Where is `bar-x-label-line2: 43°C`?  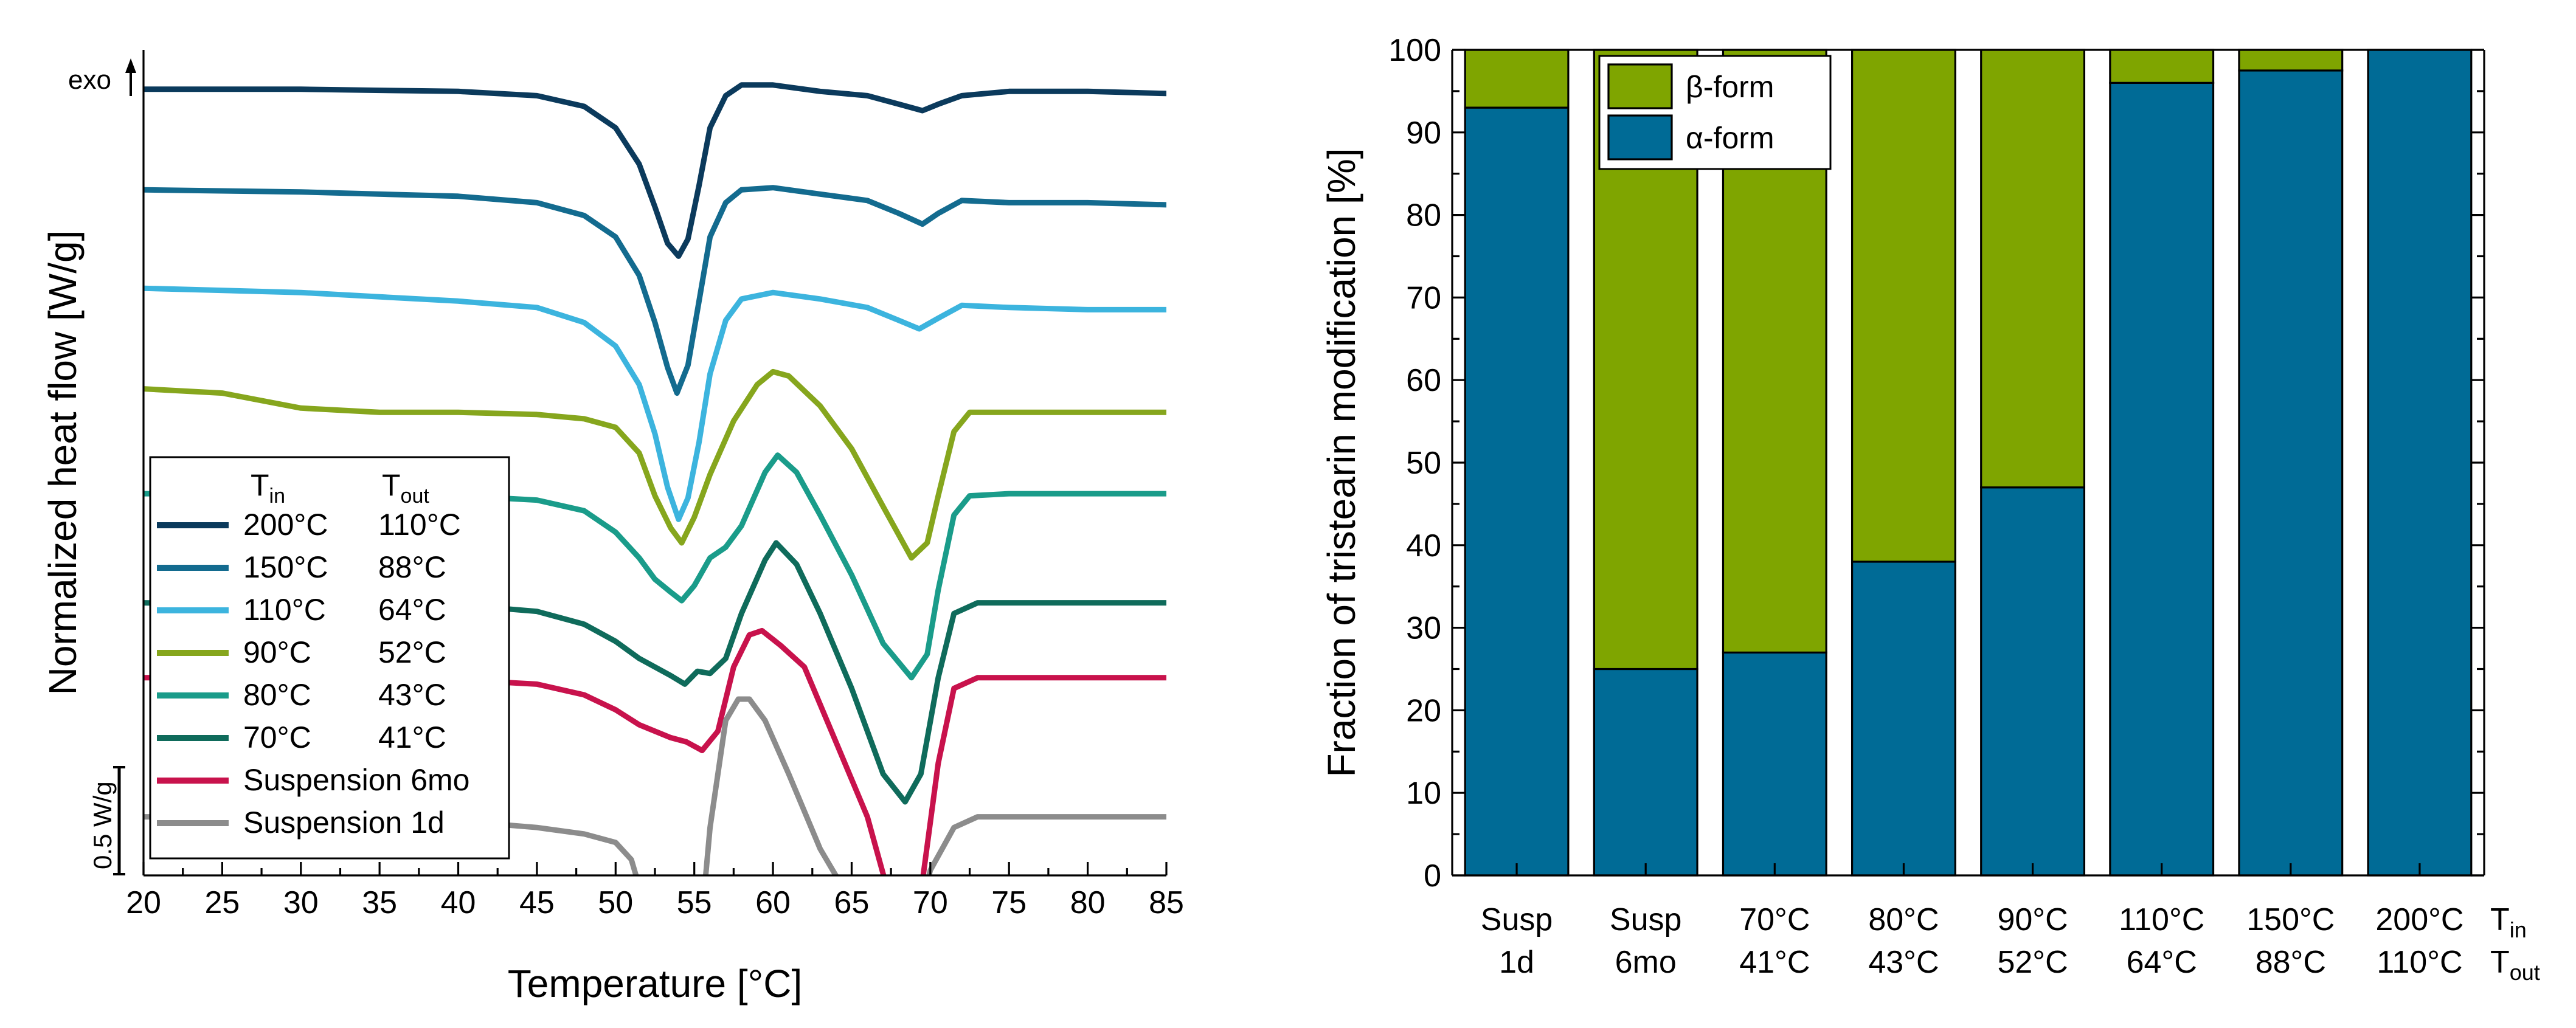
bar-x-label-line2: 43°C is located at coordinates (1903, 962).